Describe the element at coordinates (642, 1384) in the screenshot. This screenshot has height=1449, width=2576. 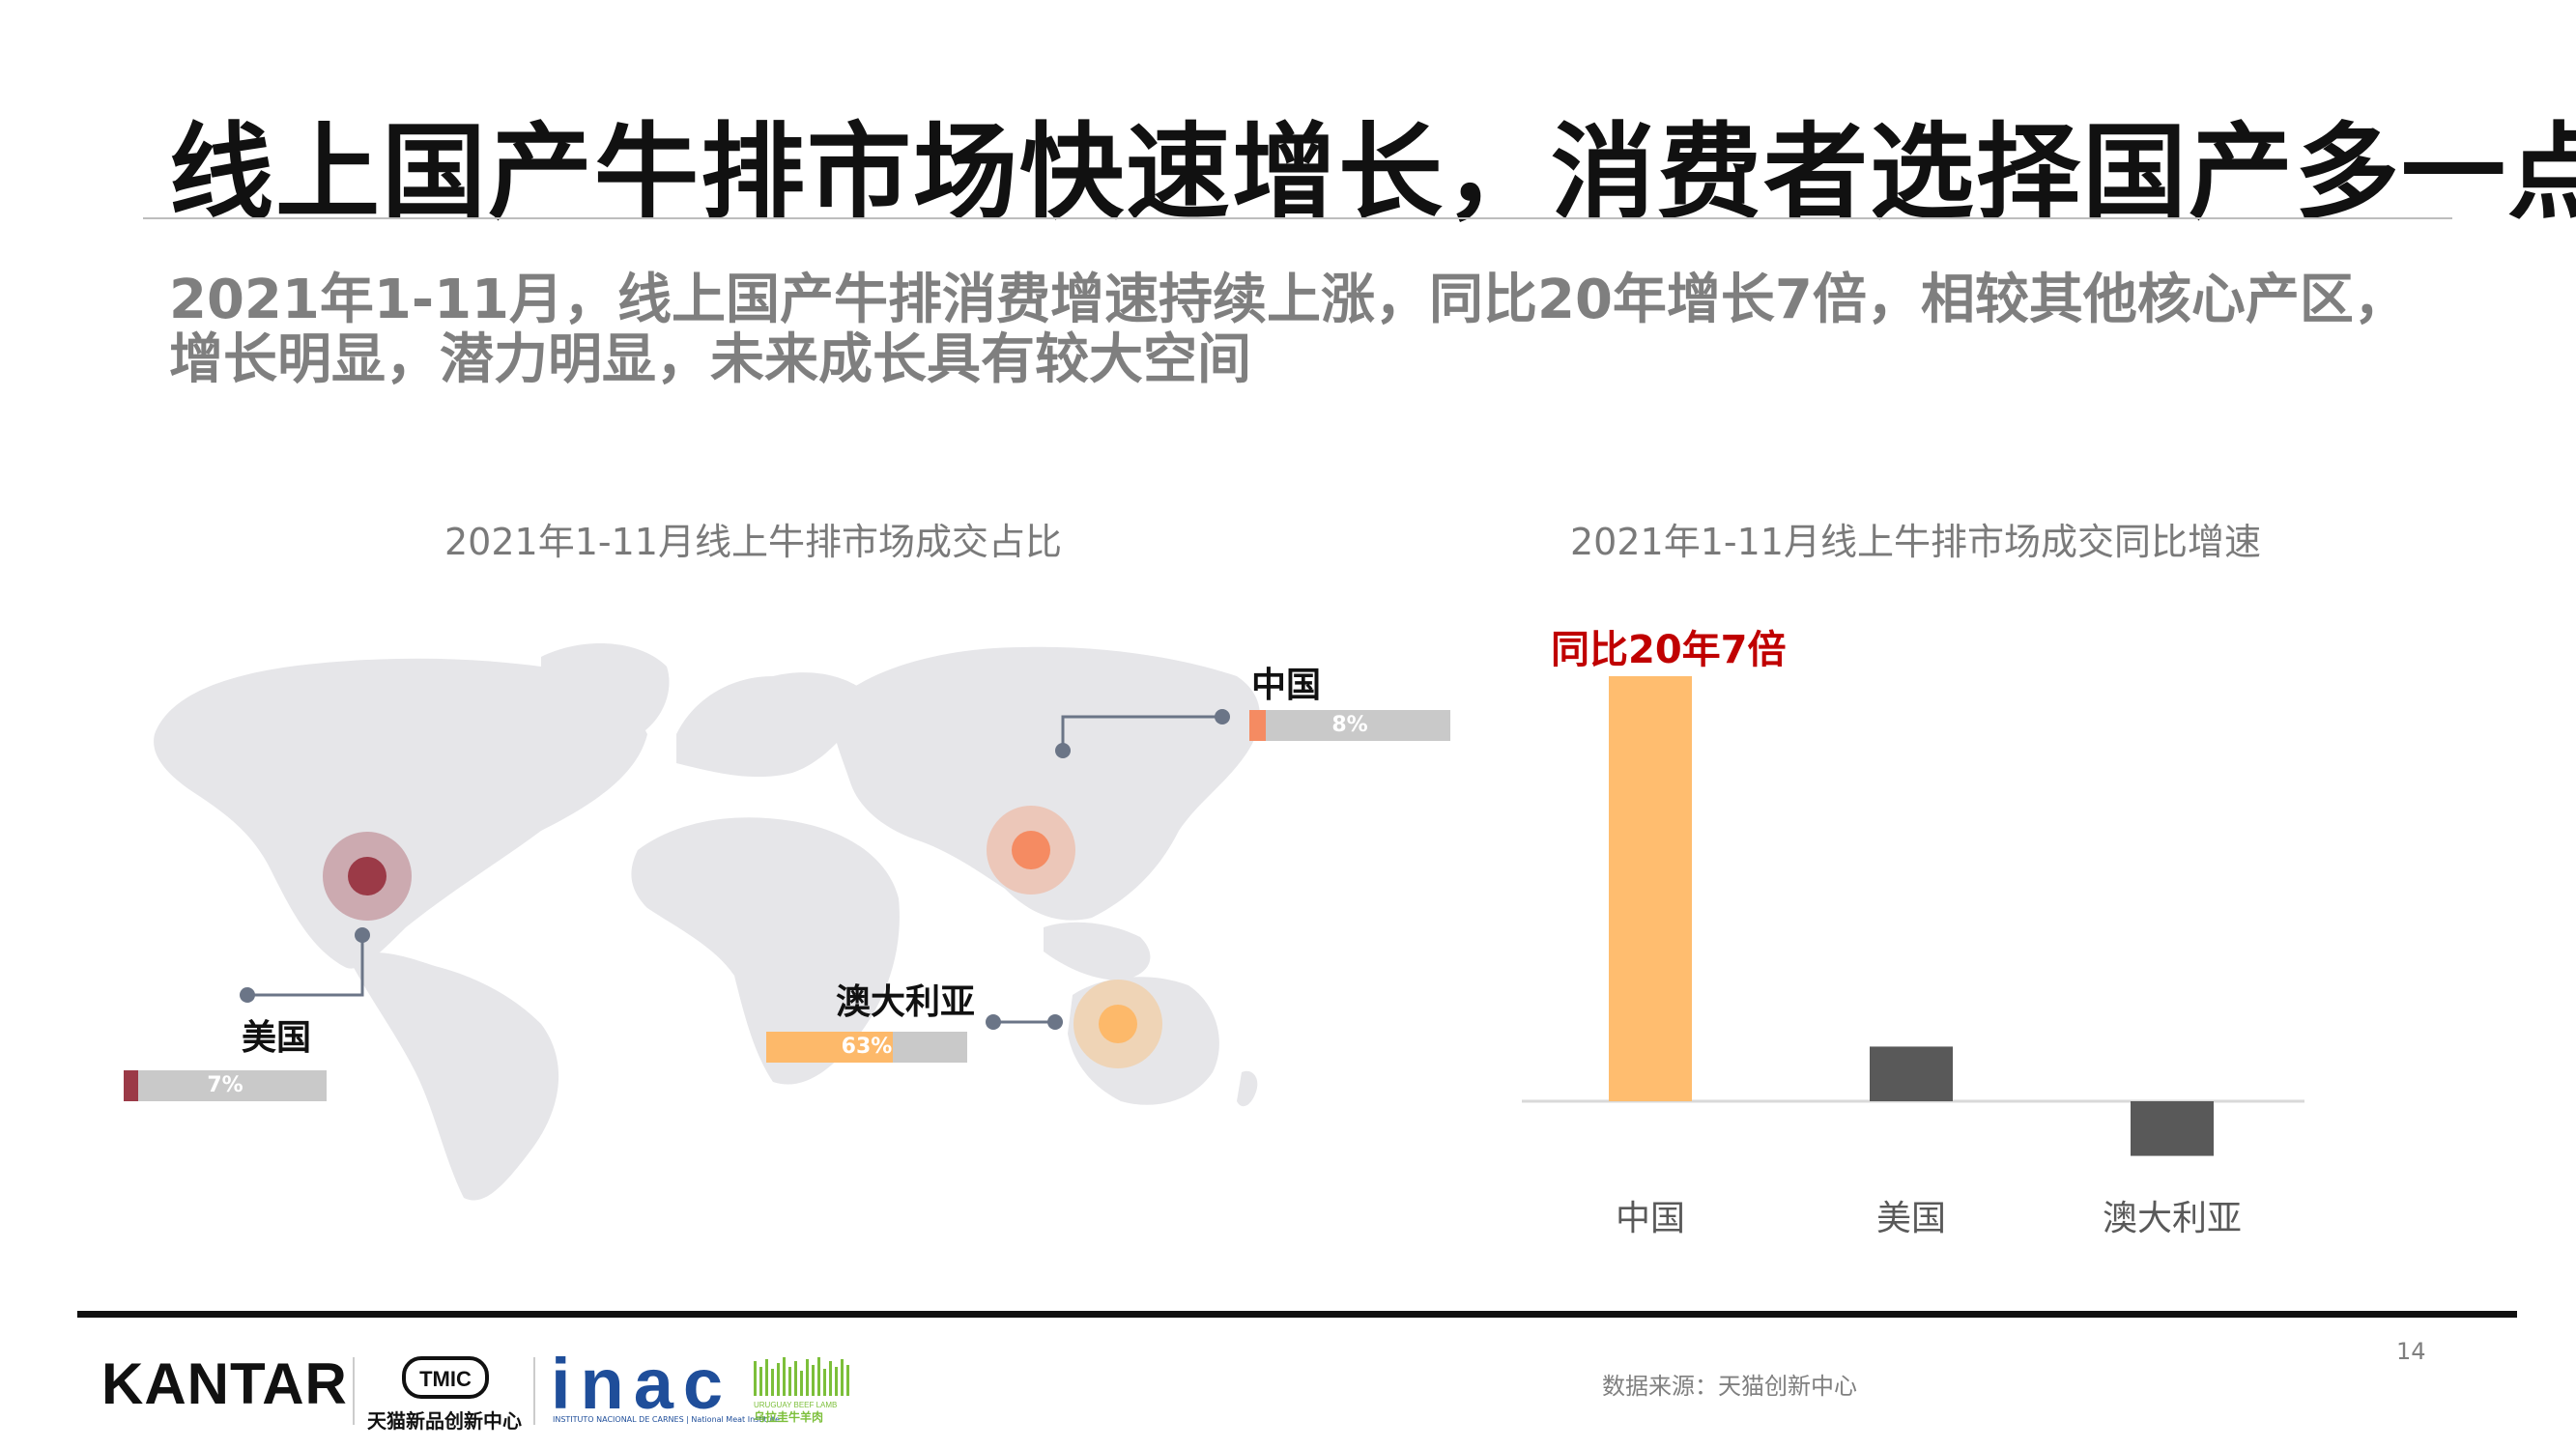
I see `inac-logo: inac` at that location.